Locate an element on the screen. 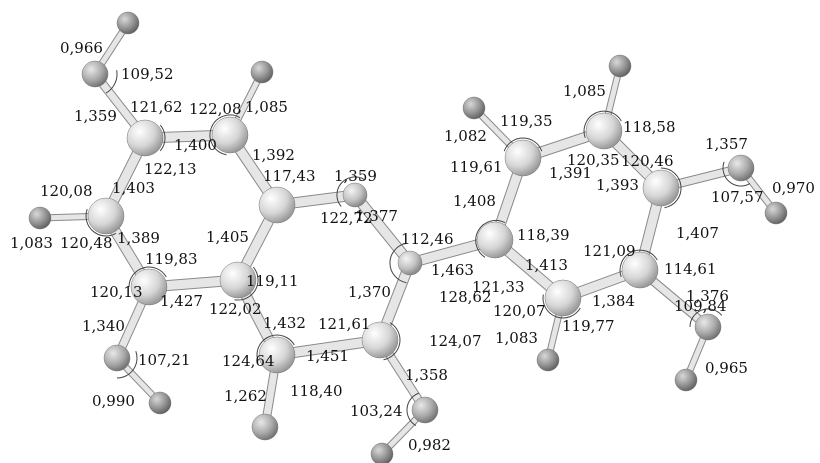 Image resolution: width=820 pixels, height=463 pixels. measurement-label: 1,392 is located at coordinates (273, 155).